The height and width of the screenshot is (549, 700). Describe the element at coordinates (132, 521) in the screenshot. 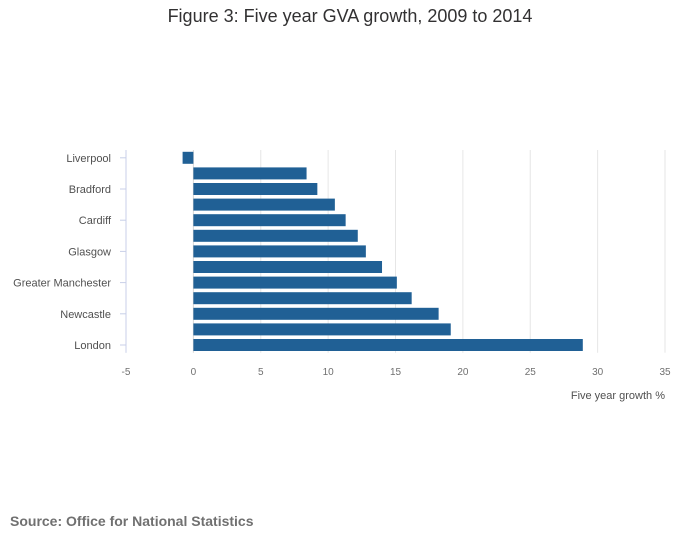

I see `source-note: Source: Office for National Statistics` at that location.